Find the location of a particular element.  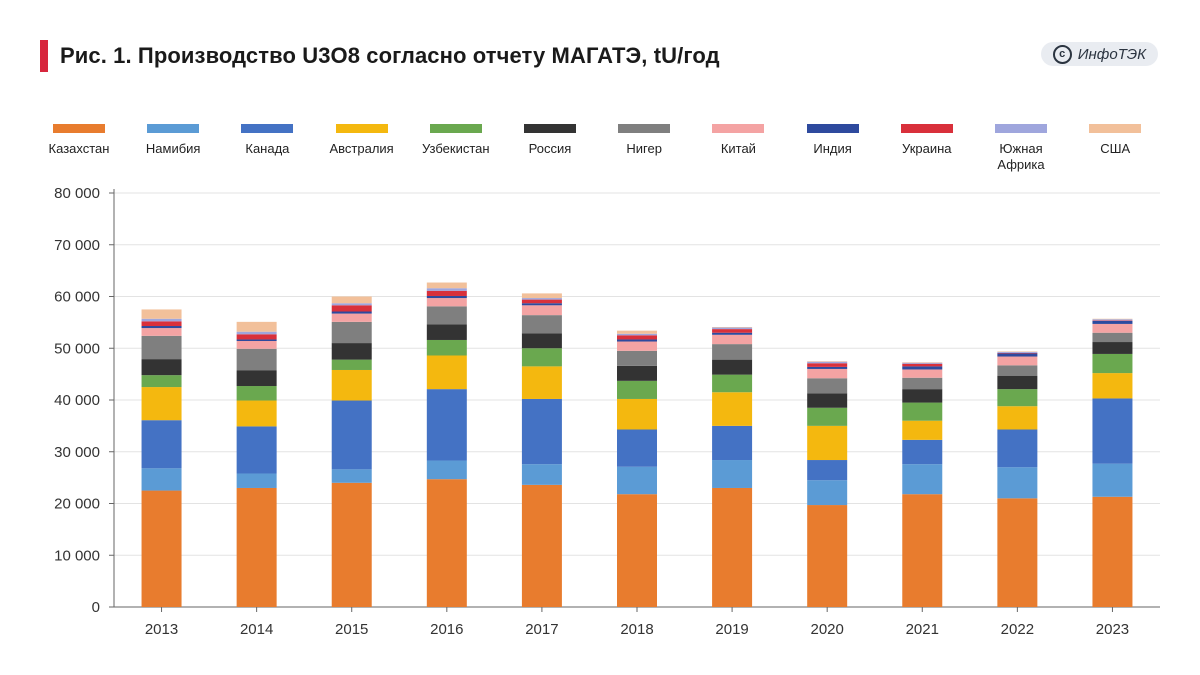

legend-label: Россия is located at coordinates (550, 148).